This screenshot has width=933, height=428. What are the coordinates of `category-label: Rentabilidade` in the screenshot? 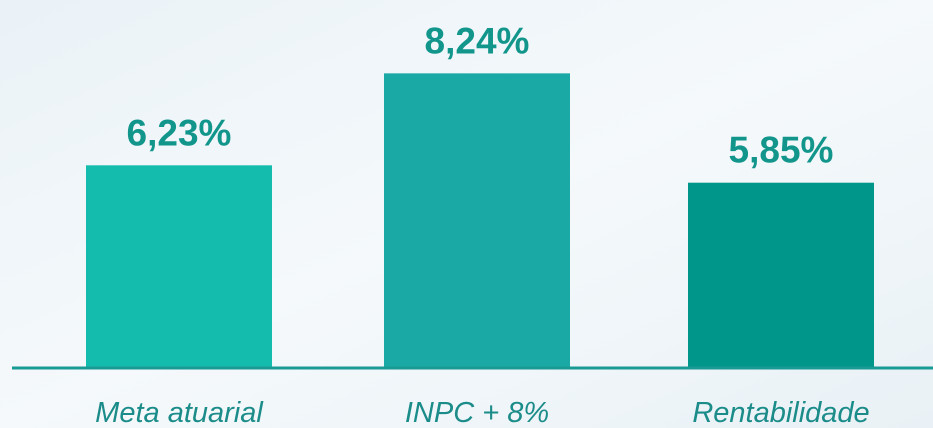 It's located at (780, 412).